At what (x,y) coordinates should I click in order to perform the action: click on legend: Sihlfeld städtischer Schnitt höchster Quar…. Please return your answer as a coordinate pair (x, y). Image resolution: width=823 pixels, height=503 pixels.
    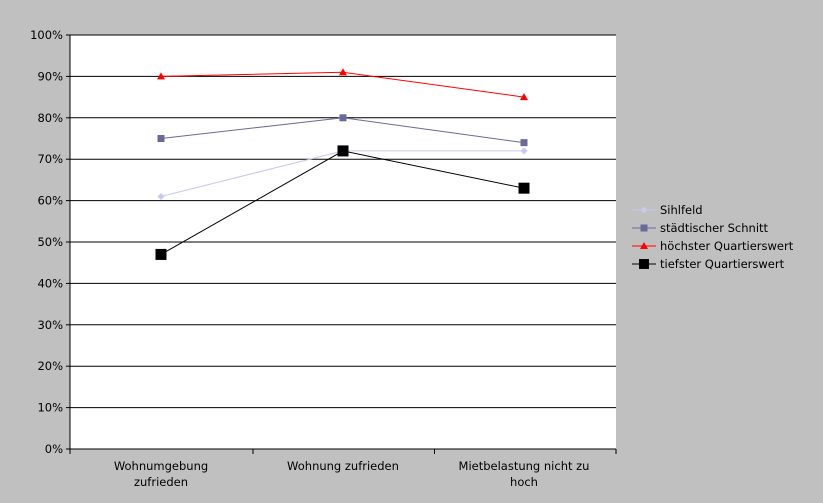
    Looking at the image, I should click on (713, 237).